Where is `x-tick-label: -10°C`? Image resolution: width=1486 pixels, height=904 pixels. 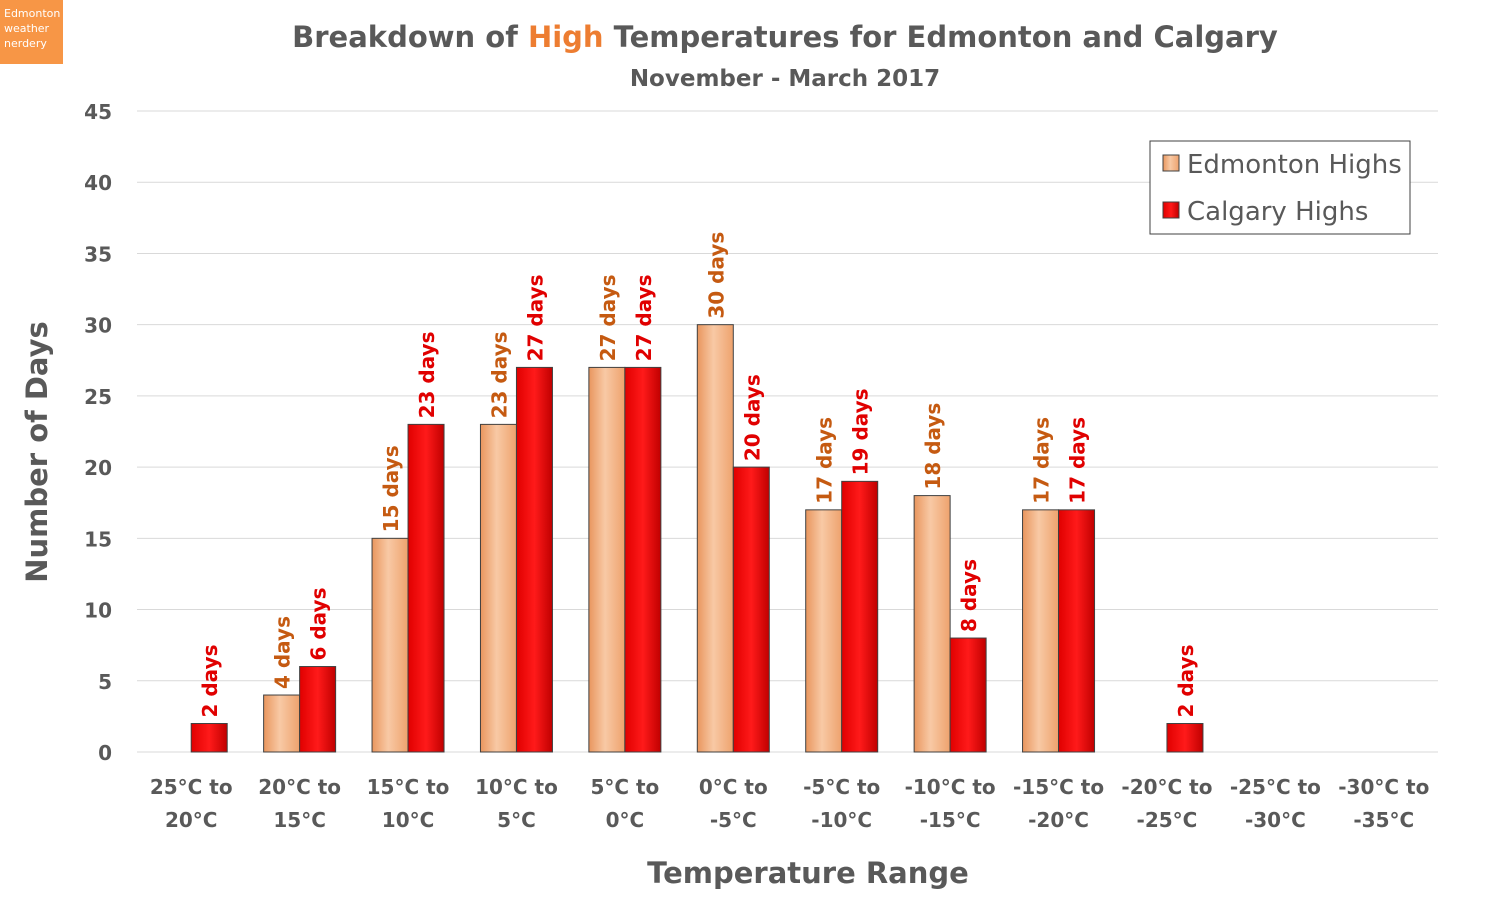
x-tick-label: -10°C is located at coordinates (841, 820).